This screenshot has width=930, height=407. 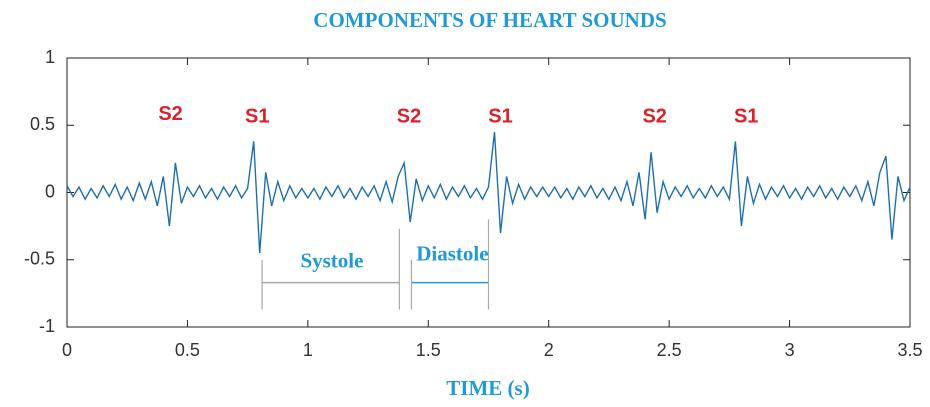 I want to click on y-tick-label: 1, so click(x=50, y=57).